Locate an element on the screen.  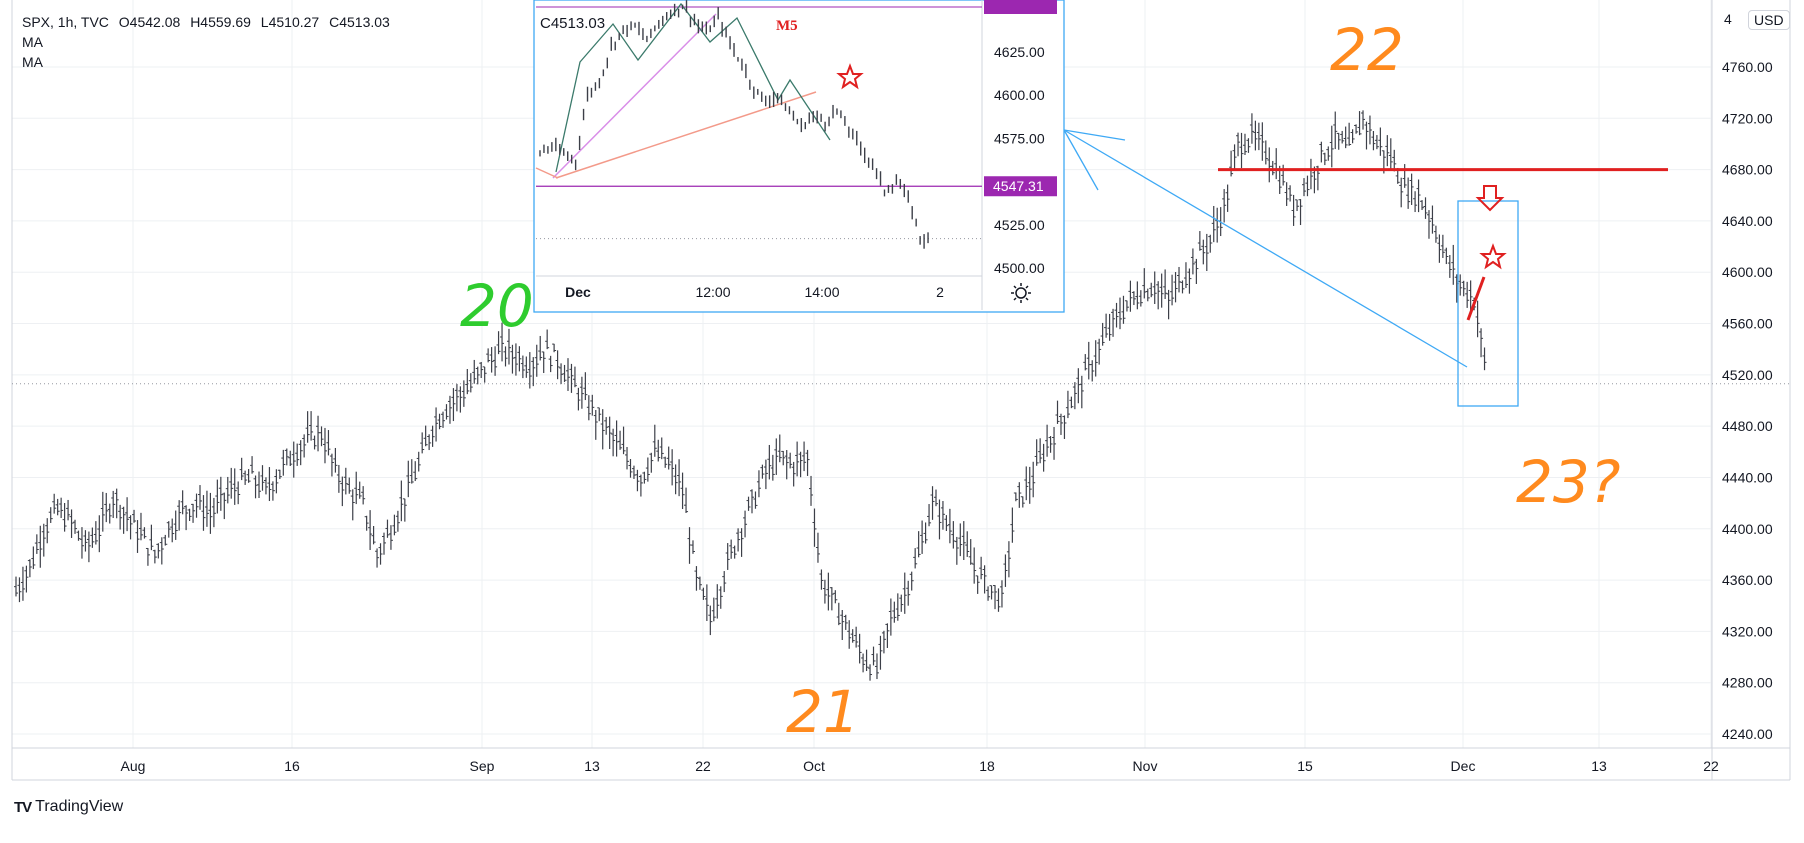
inset-timeframe-label: M5 is located at coordinates (787, 26).